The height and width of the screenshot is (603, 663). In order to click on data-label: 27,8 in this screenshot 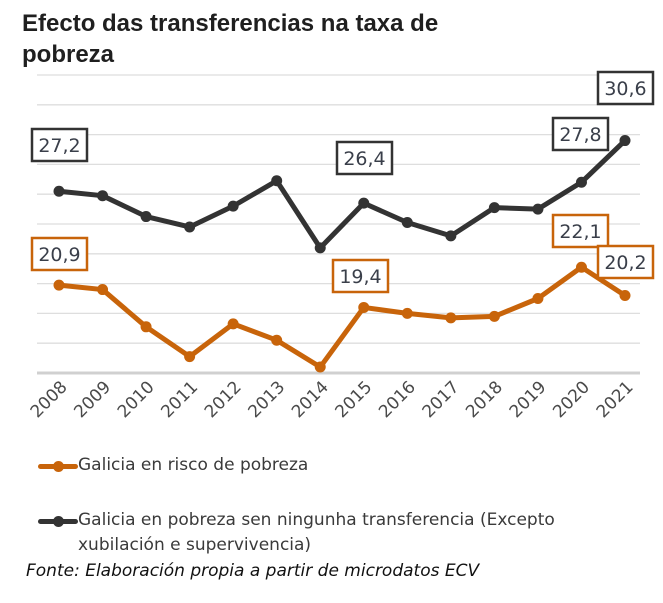, I will do `click(580, 135)`.